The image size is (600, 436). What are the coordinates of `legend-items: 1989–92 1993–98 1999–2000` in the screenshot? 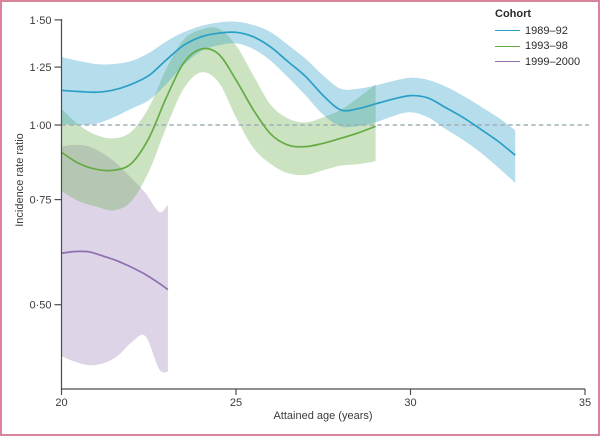 It's located at (537, 46).